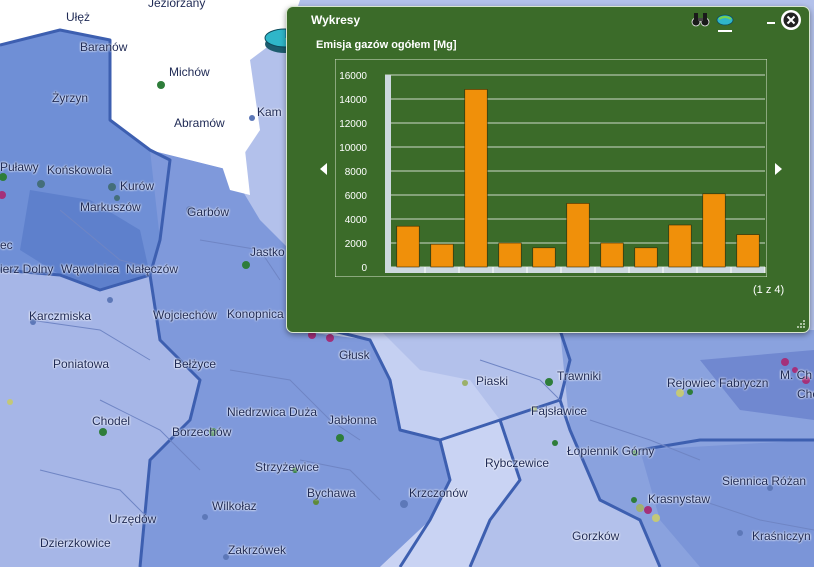  I want to click on y-tick-label: 4000, so click(356, 220).